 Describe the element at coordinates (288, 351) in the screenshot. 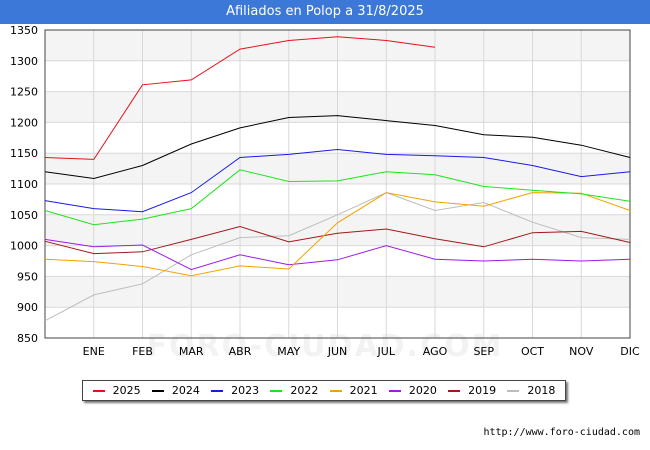

I see `x-tick-label: MAY` at that location.